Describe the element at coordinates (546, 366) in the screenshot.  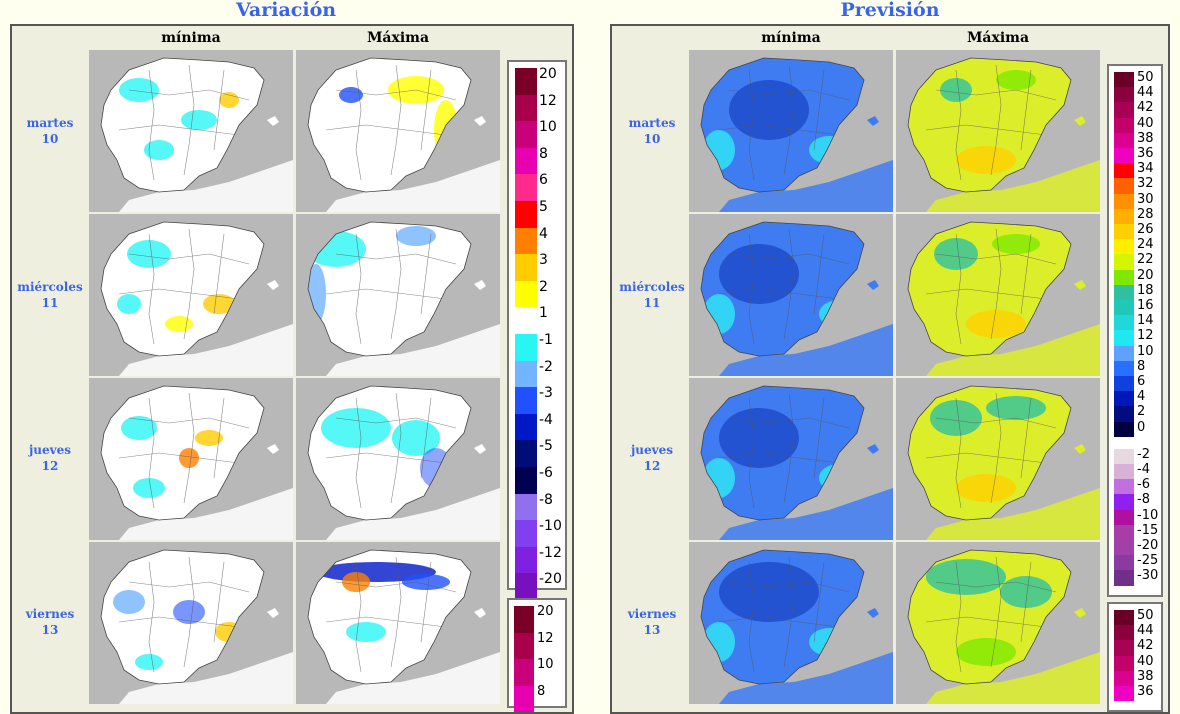
I see `legend-label: -2` at that location.